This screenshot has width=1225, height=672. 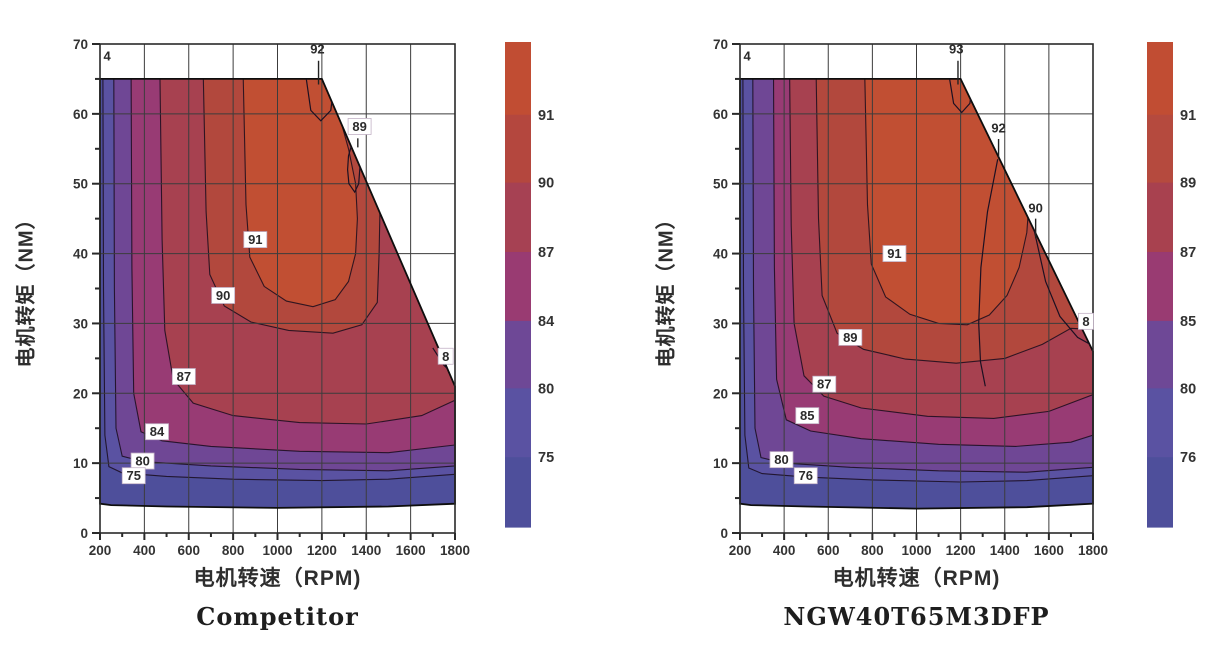 I want to click on colorbar: 91 90 87 84 80 75, so click(x=529, y=285).